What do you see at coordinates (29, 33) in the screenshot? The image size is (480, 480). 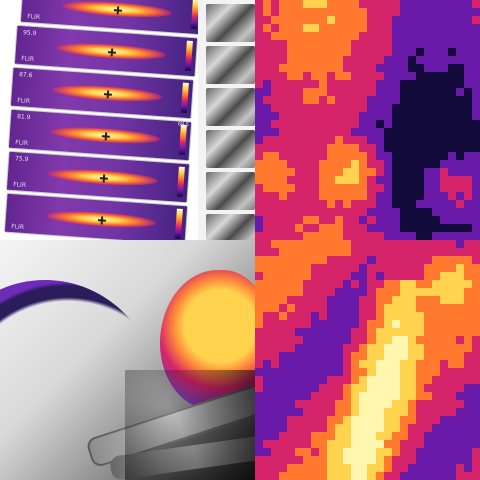 I see `frame-label: 95.9` at bounding box center [29, 33].